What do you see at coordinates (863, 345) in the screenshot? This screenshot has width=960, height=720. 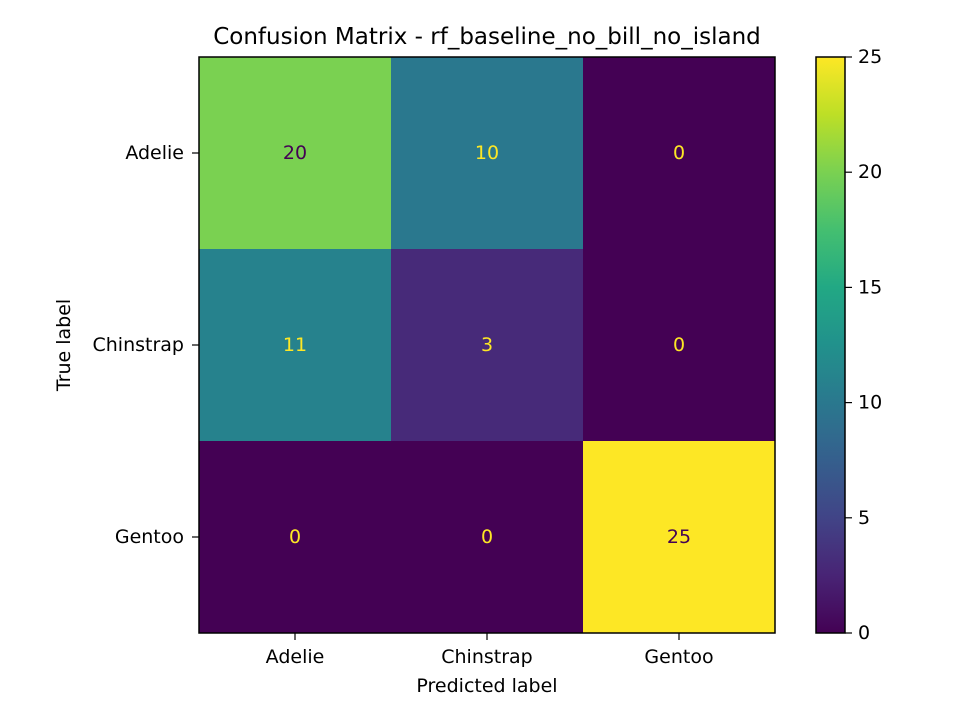 I see `colorbar-axis: 0 5 10 15 20 25` at bounding box center [863, 345].